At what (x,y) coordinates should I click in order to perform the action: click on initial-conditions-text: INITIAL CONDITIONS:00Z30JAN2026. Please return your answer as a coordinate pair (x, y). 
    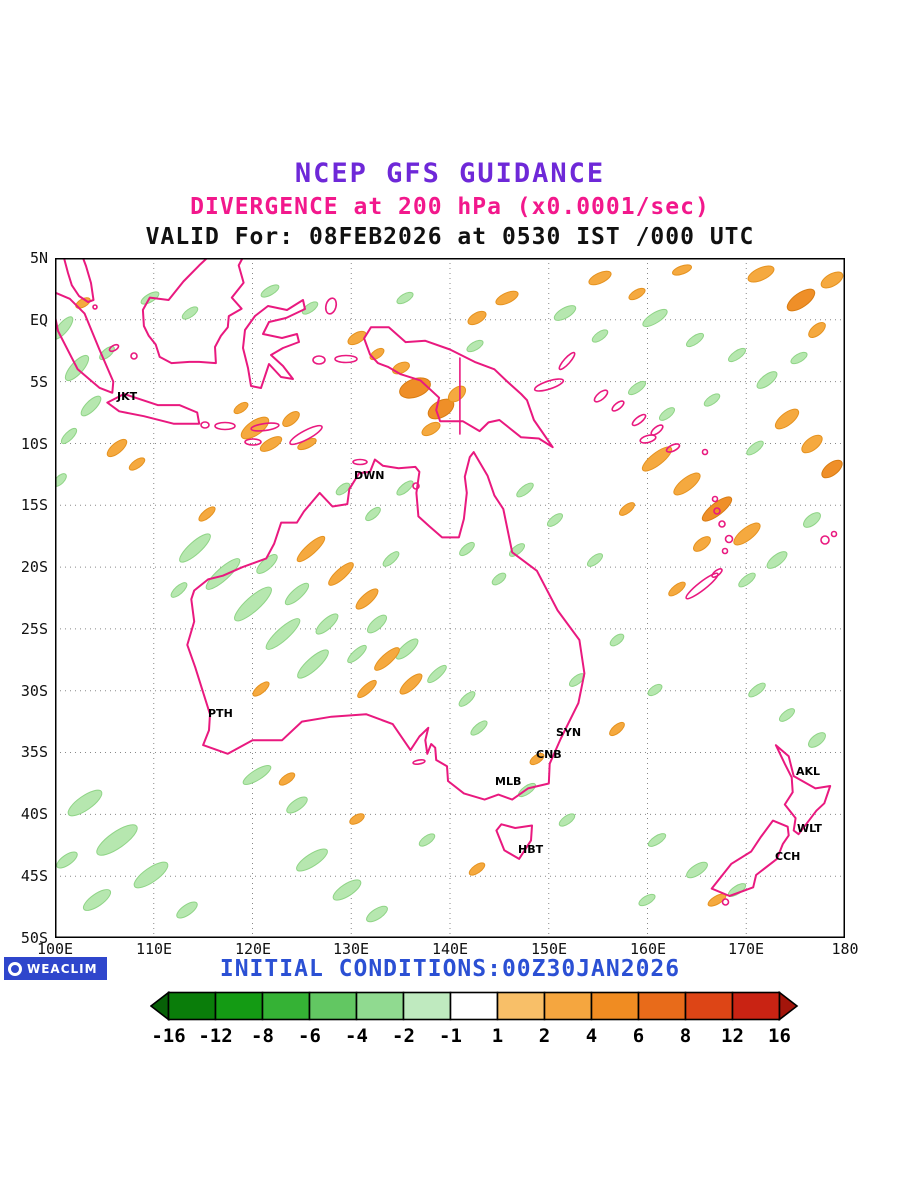
    Looking at the image, I should click on (450, 969).